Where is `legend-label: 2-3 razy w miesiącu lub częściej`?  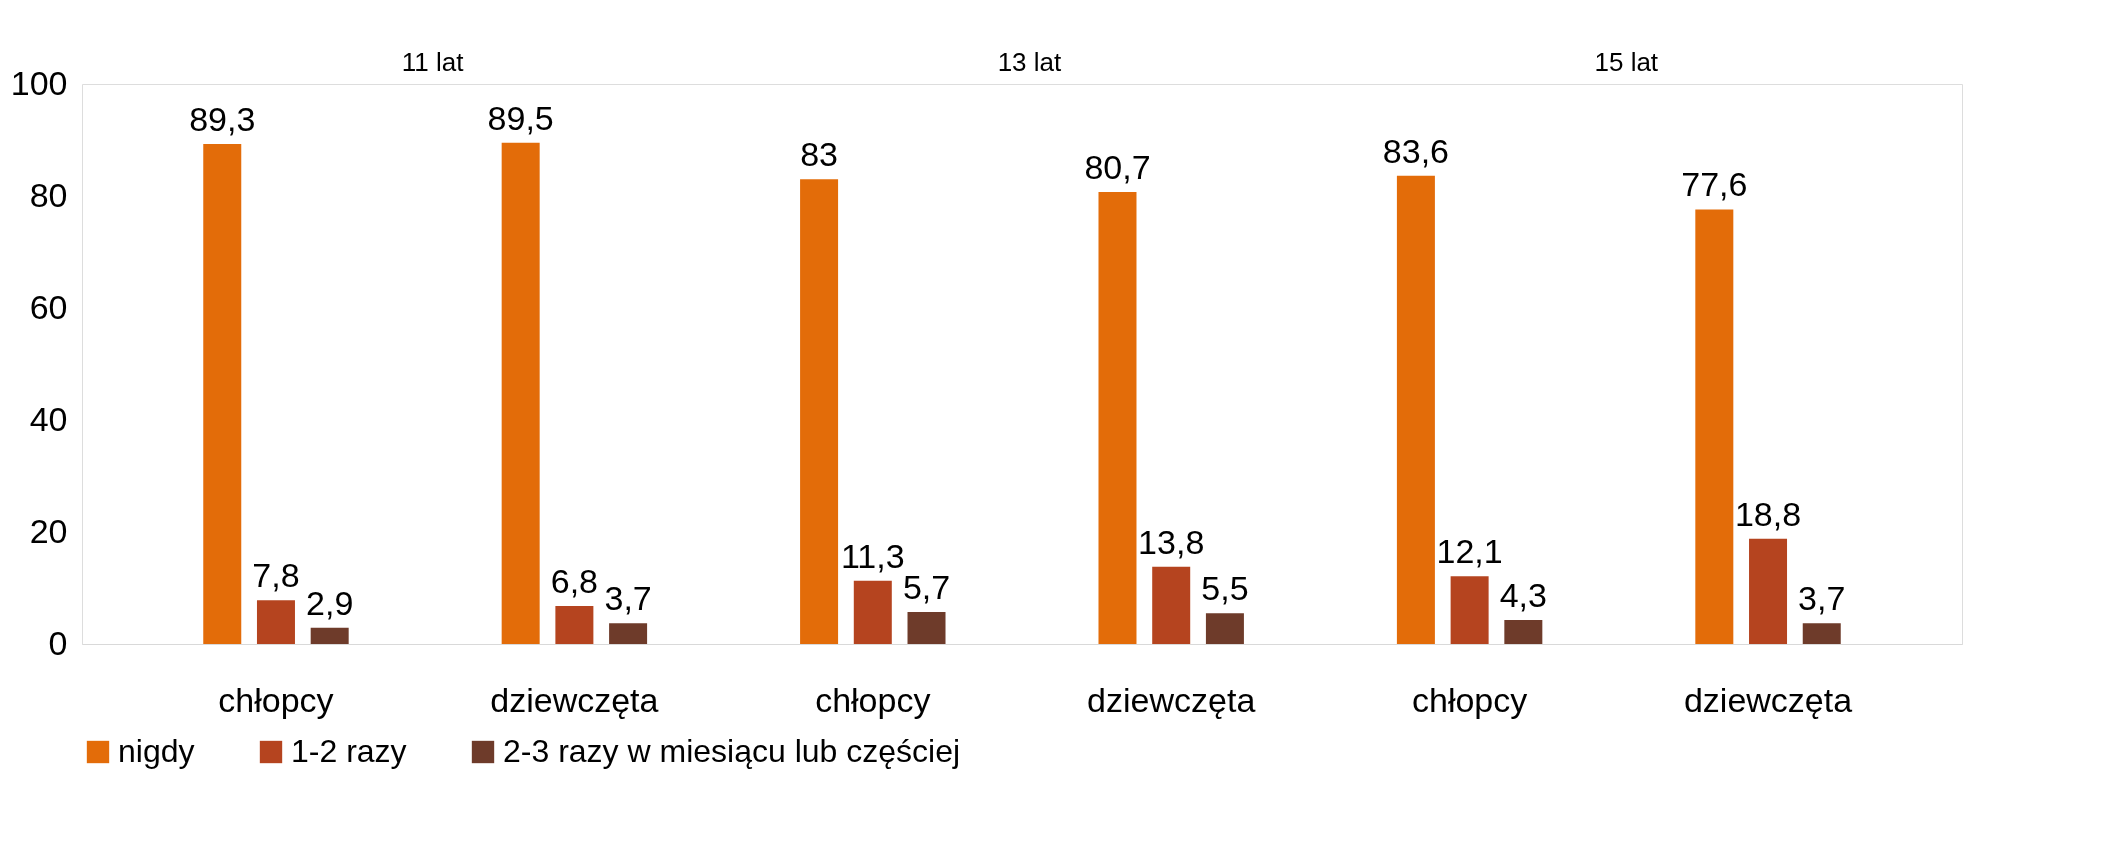 legend-label: 2-3 razy w miesiącu lub częściej is located at coordinates (732, 751).